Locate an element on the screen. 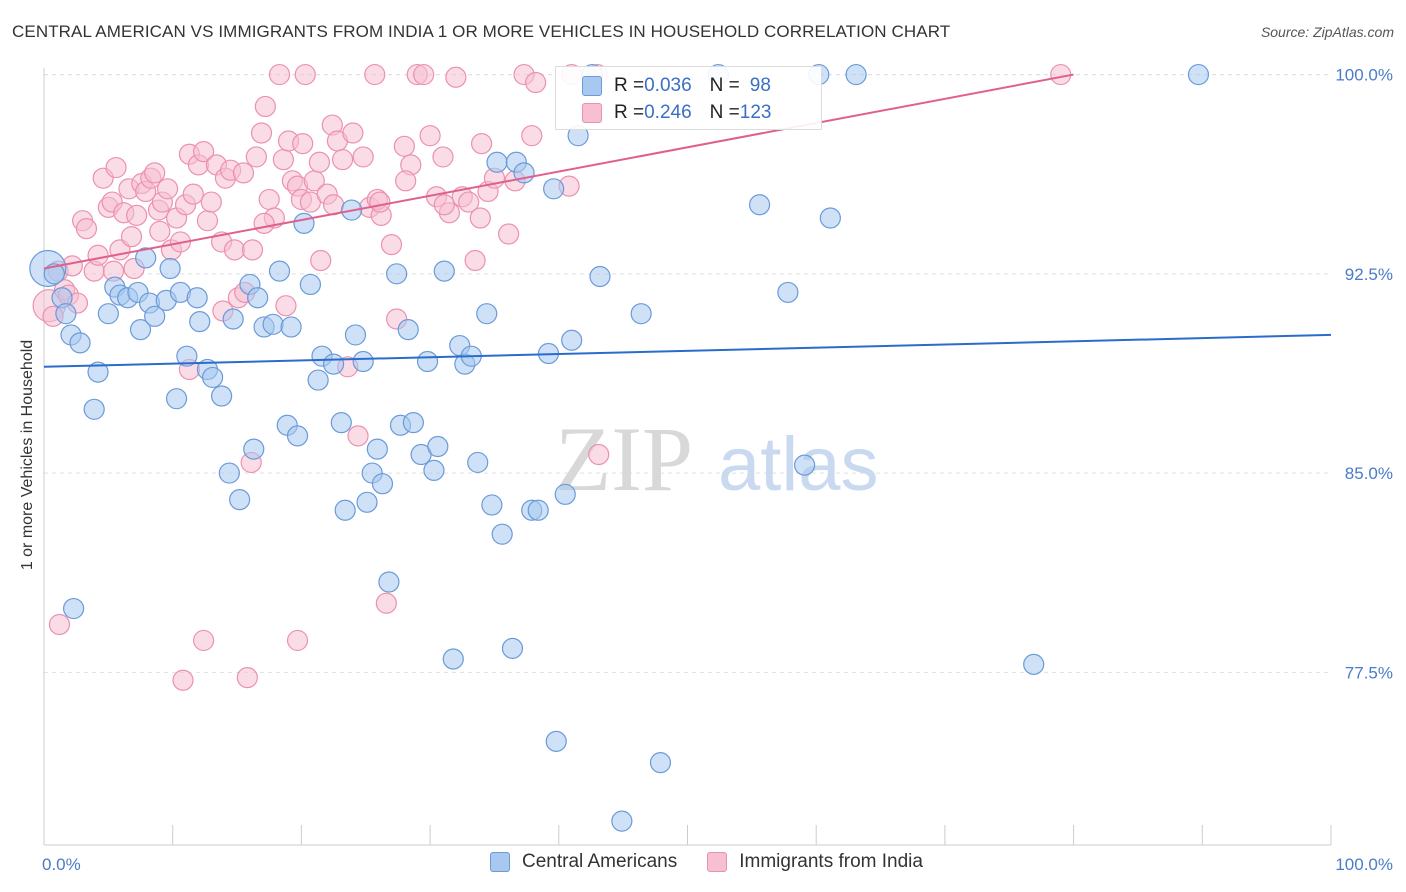  legend-r-value: 0.036 is located at coordinates (668, 85).